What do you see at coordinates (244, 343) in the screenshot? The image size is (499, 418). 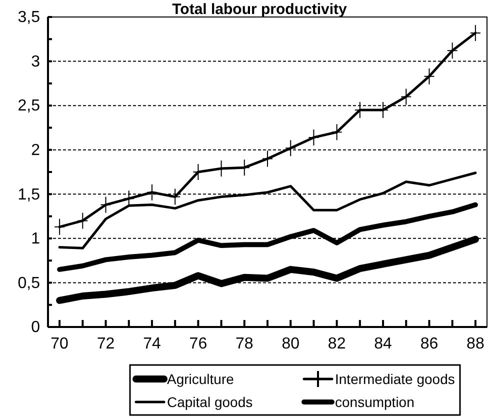 I see `x-tick-label: 78` at bounding box center [244, 343].